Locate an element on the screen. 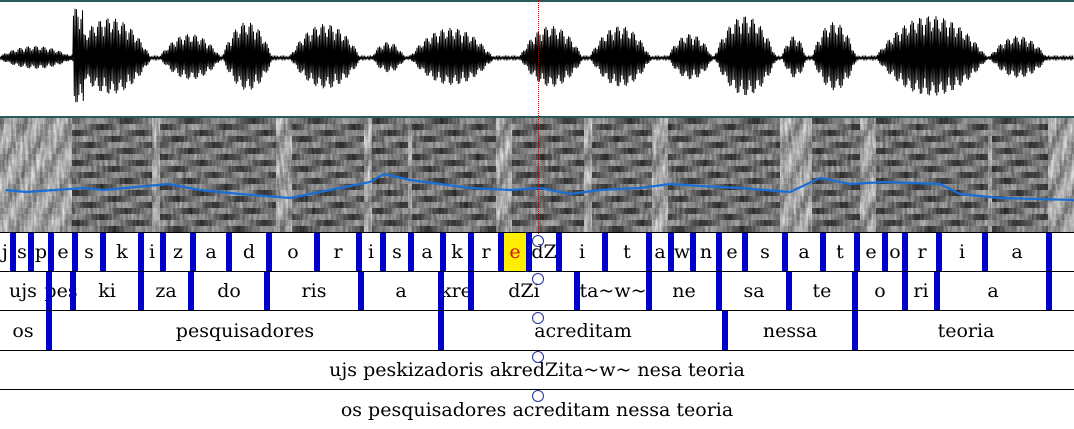  syl-interval: pes is located at coordinates (61, 291).